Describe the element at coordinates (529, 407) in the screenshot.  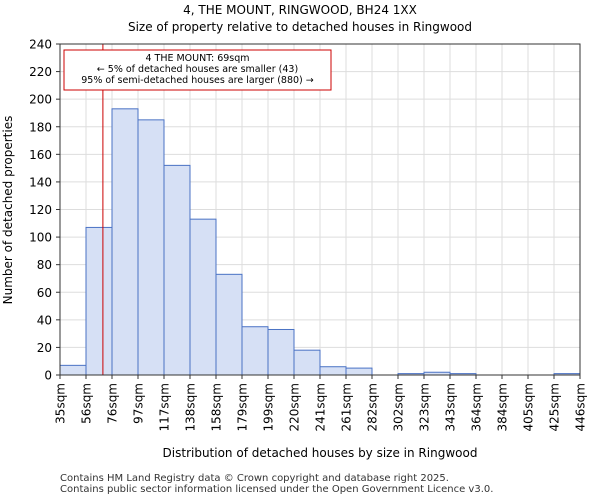
I see `x-tick-label: 405sqm` at that location.